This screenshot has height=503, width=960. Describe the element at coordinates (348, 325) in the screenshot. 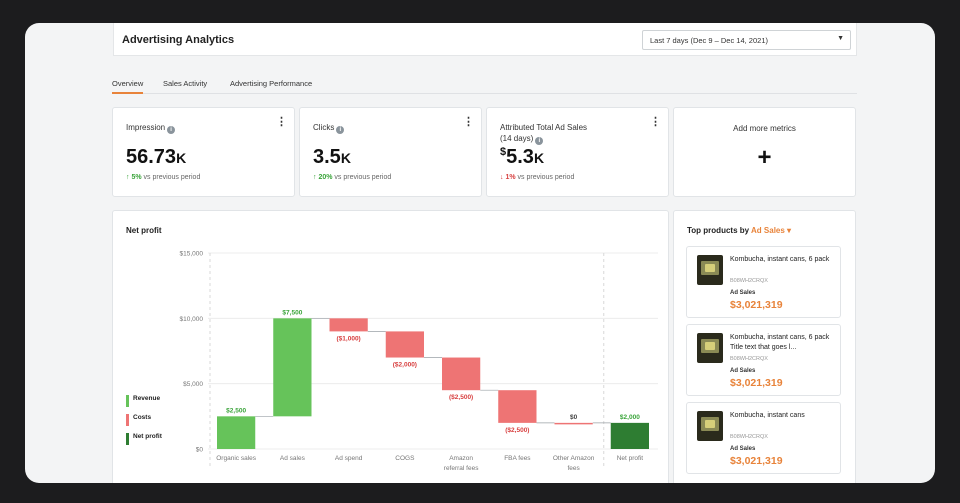

I see `bar-ad-spend` at that location.